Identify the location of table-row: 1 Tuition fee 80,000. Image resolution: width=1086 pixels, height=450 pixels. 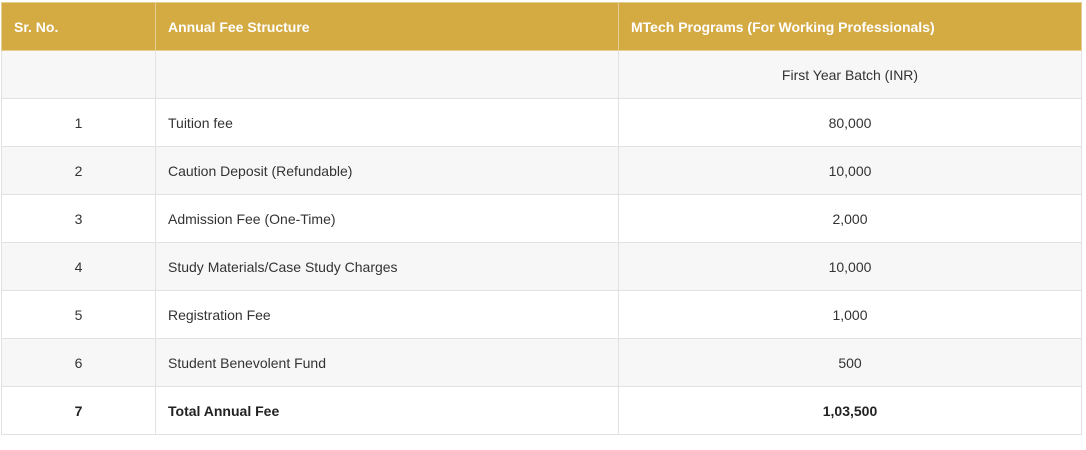
(541, 122).